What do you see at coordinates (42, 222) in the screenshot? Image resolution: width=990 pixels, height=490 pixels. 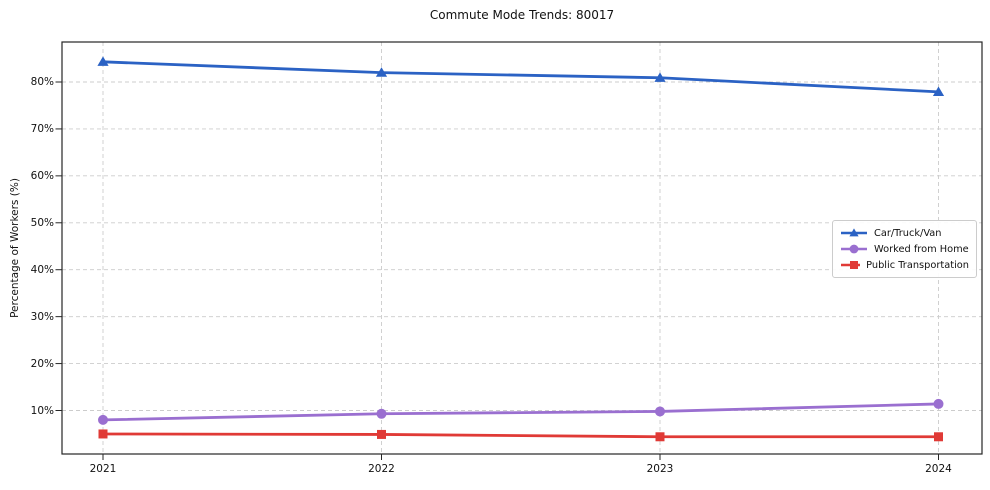 I see `y-tick-label: 50%` at bounding box center [42, 222].